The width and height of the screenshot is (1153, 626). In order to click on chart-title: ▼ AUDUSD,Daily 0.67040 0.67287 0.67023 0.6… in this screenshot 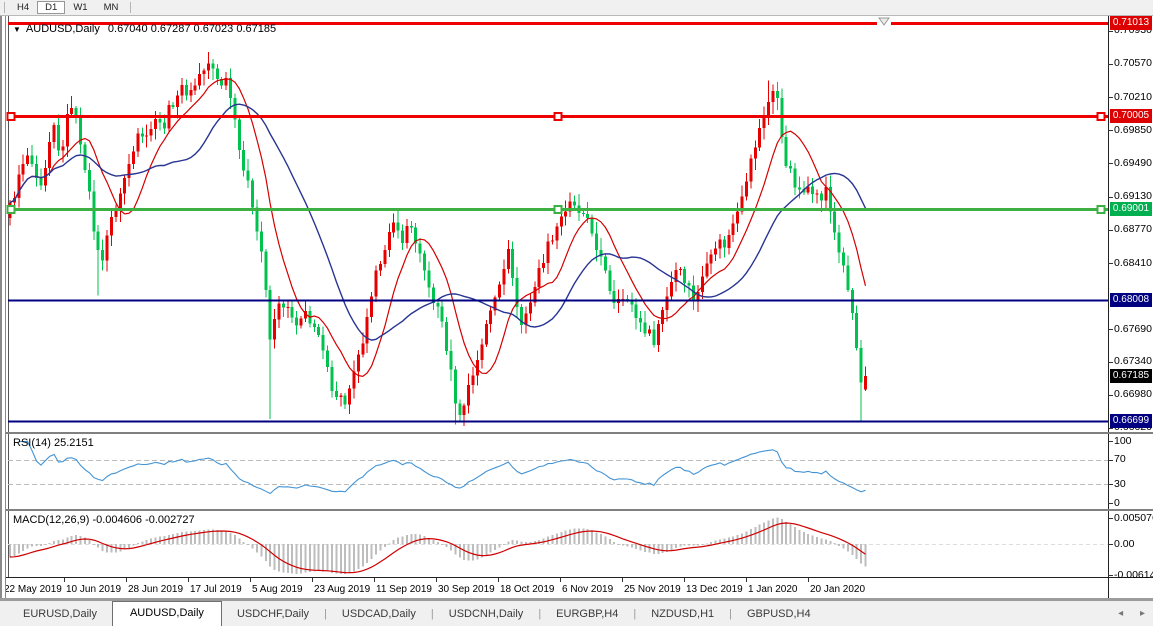, I will do `click(144, 29)`.